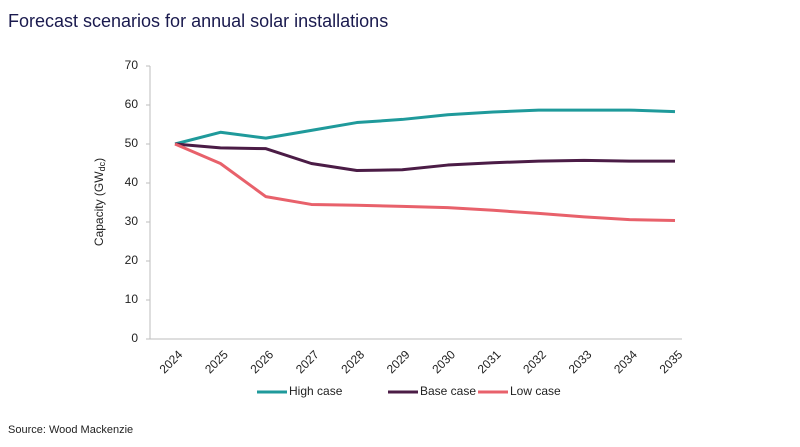  Describe the element at coordinates (132, 221) in the screenshot. I see `y-tick-label: 30` at that location.